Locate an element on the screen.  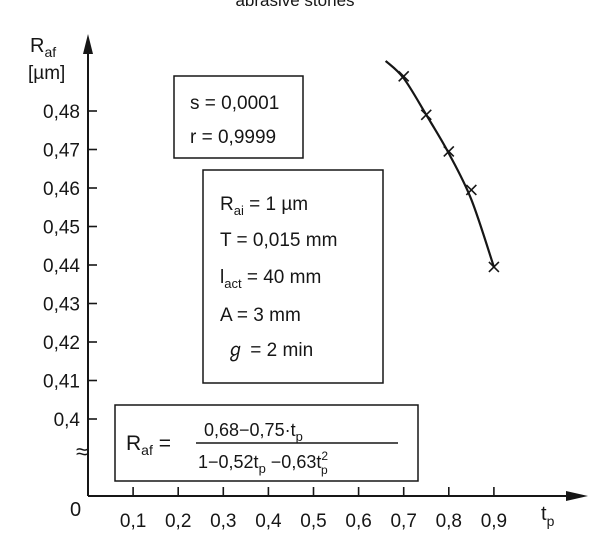
data-markers is located at coordinates (449, 171).